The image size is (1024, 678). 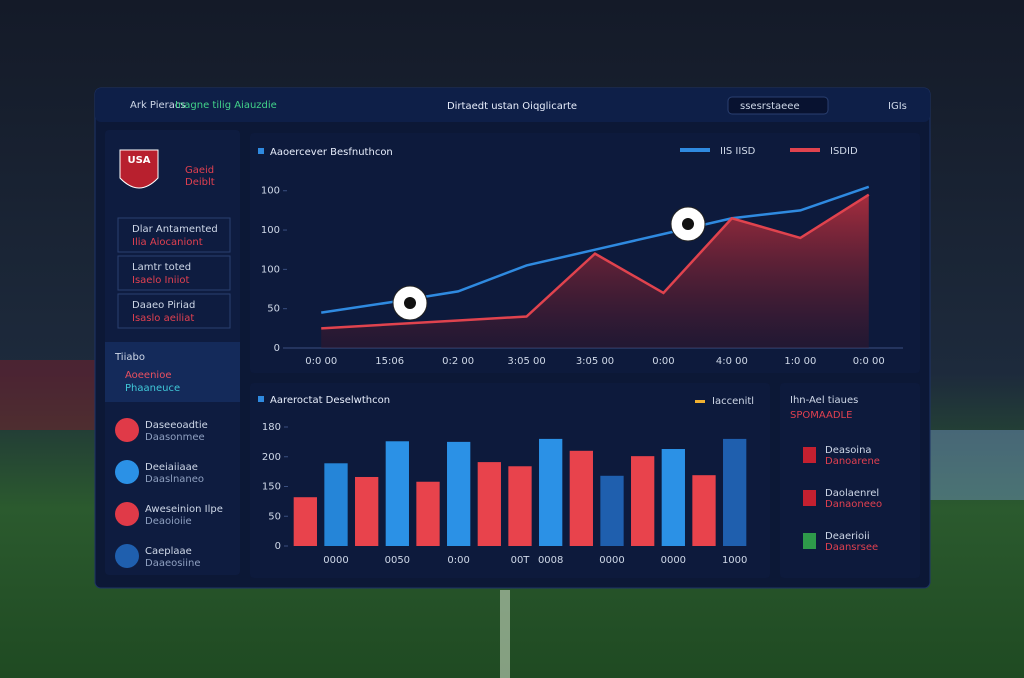 What do you see at coordinates (824, 400) in the screenshot?
I see `right-title: Ihn-Ael tiaues` at bounding box center [824, 400].